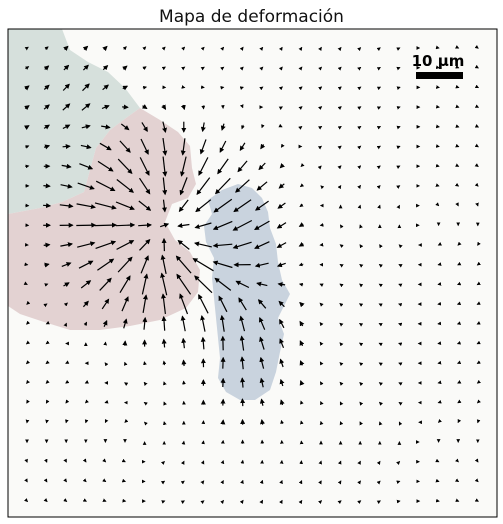 Image resolution: width=503 pixels, height=524 pixels. I want to click on chart-title: Mapa de deformación, so click(251, 17).